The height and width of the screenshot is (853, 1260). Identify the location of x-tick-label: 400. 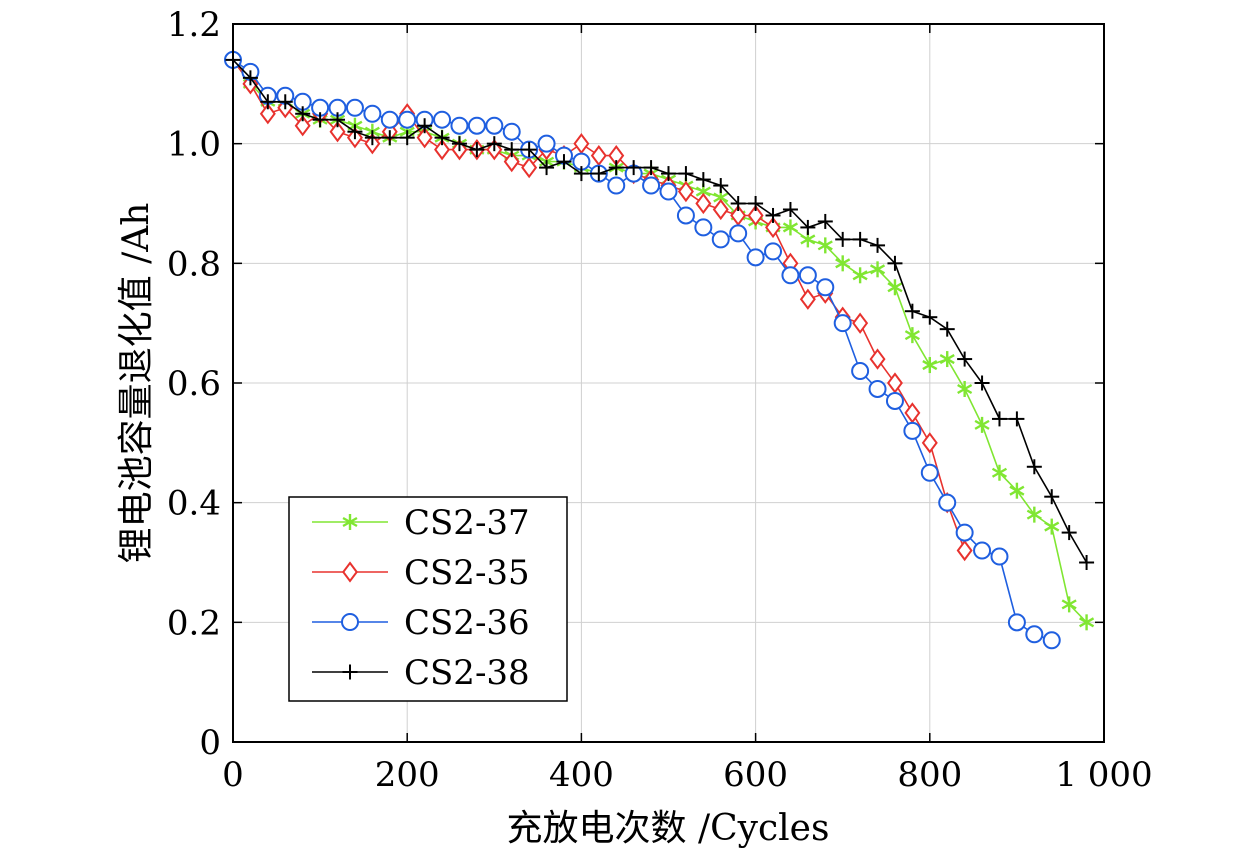
(581, 775).